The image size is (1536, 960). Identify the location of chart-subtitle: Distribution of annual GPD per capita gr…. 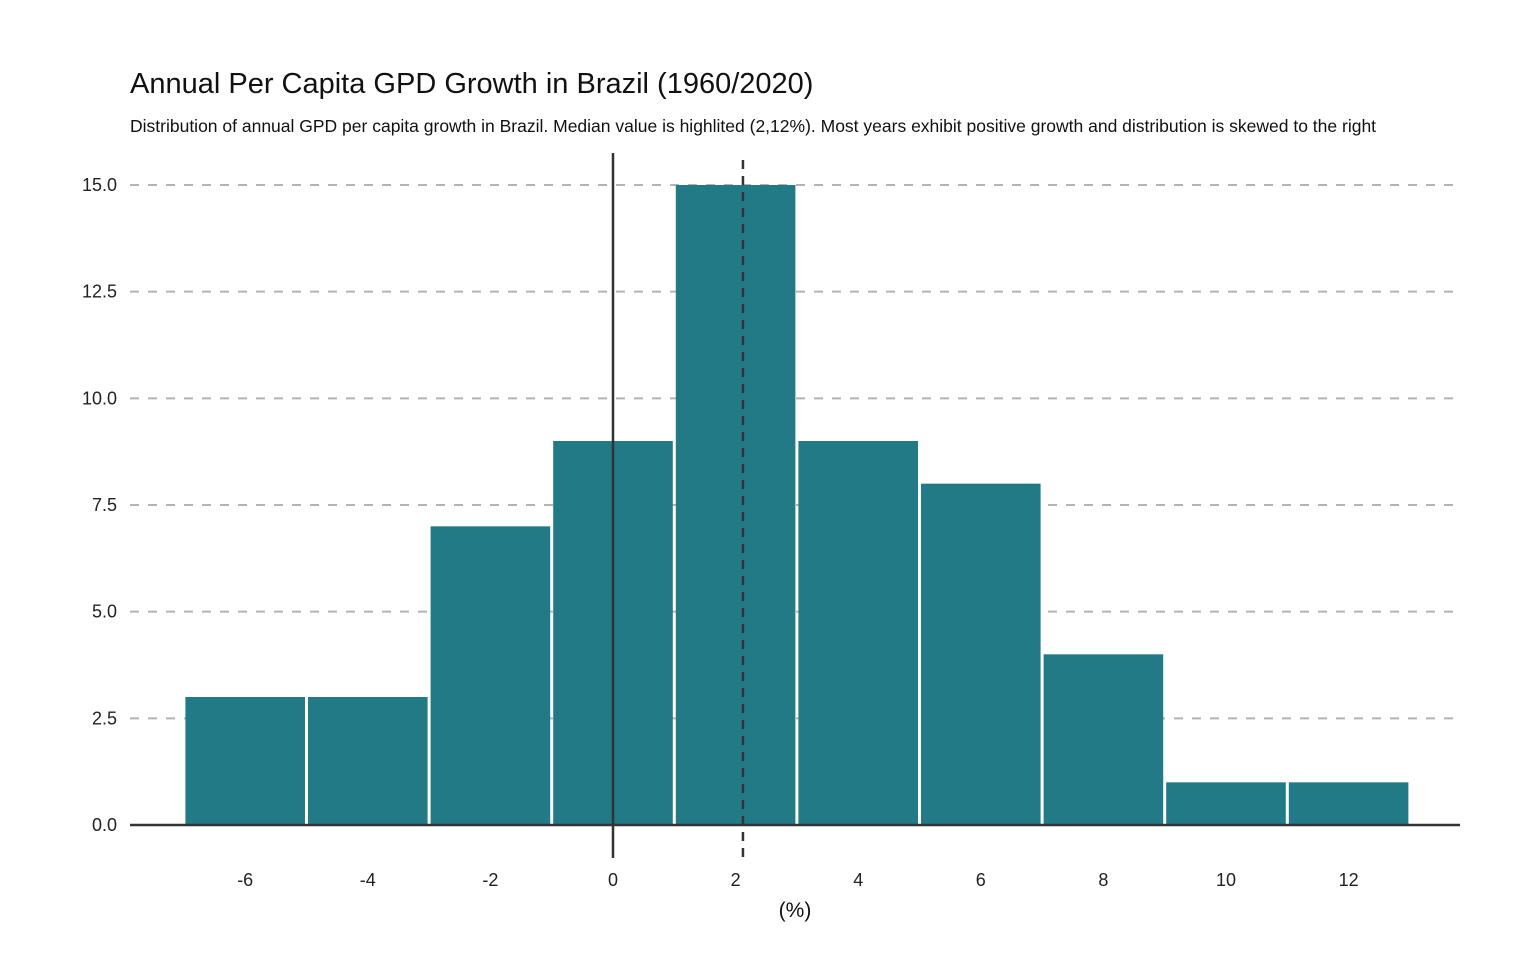
(753, 126).